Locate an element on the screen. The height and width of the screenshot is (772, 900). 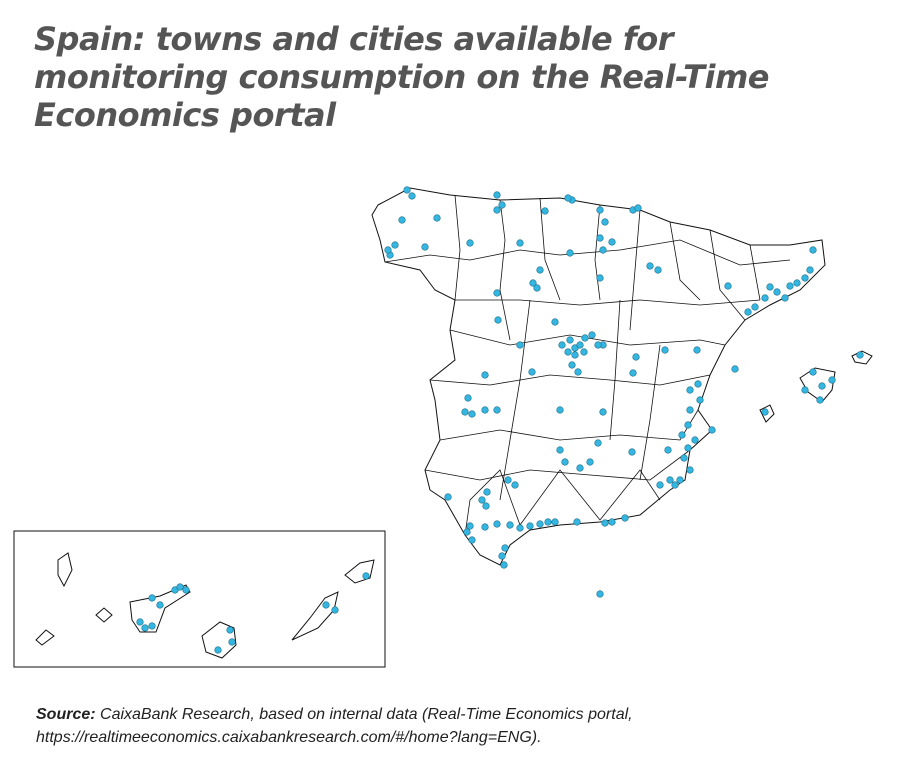
mallorca-outline is located at coordinates (817, 385).